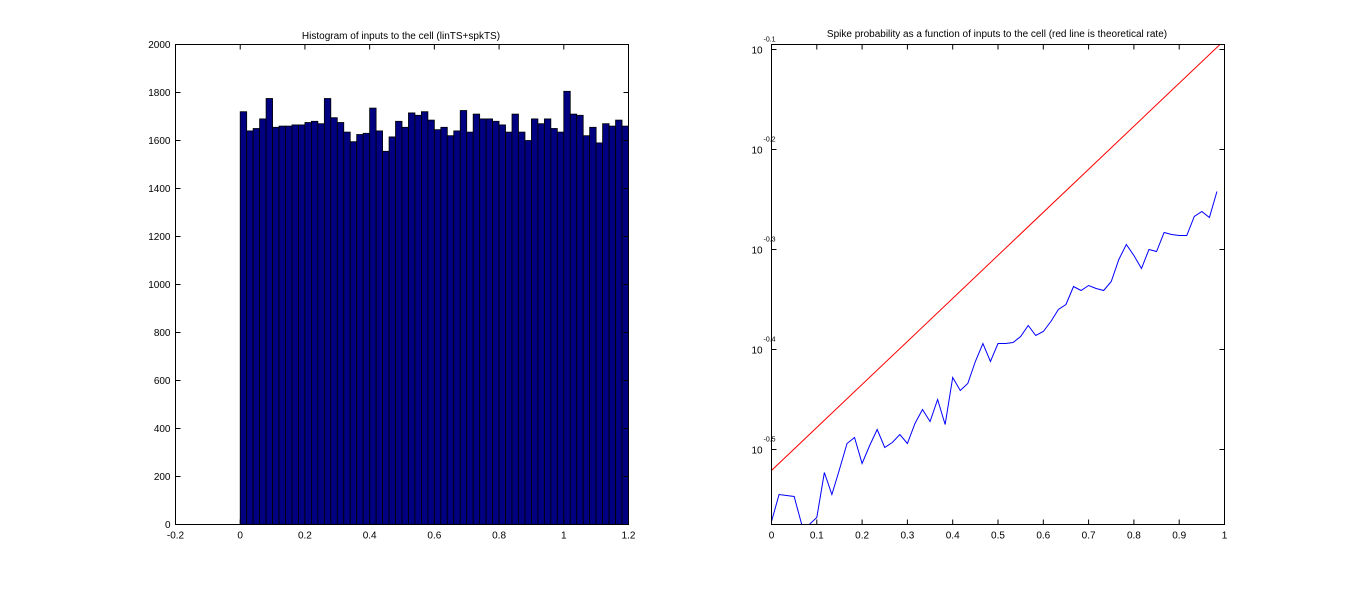  What do you see at coordinates (817, 536) in the screenshot?
I see `spike-probability-x-tick-label: 0.1` at bounding box center [817, 536].